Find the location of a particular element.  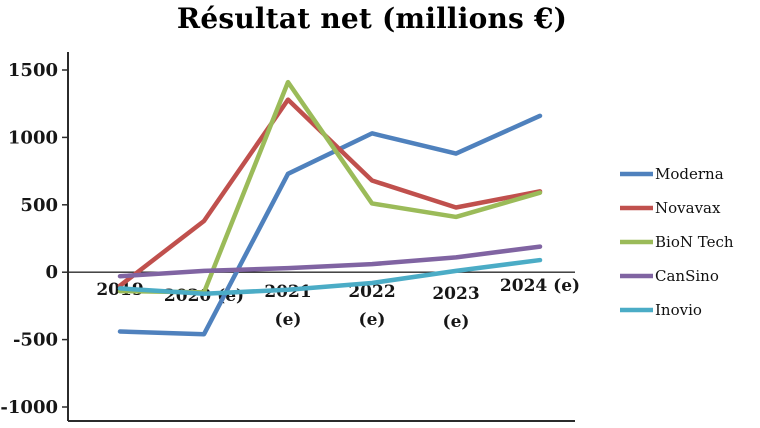

series-line-inovio is located at coordinates (330, 277).